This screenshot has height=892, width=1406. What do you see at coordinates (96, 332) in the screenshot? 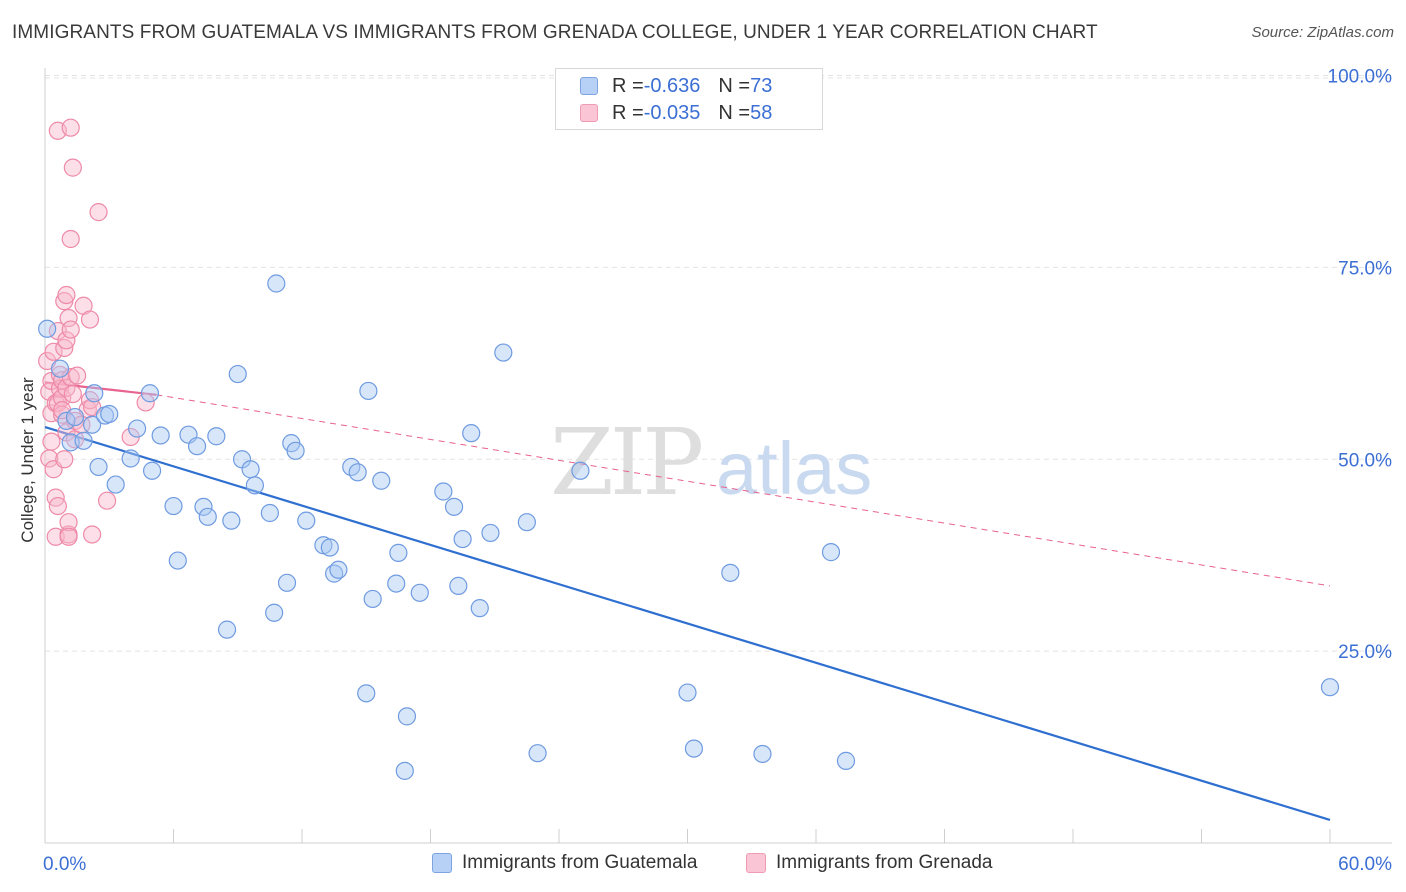
I see `grenada-points` at bounding box center [96, 332].